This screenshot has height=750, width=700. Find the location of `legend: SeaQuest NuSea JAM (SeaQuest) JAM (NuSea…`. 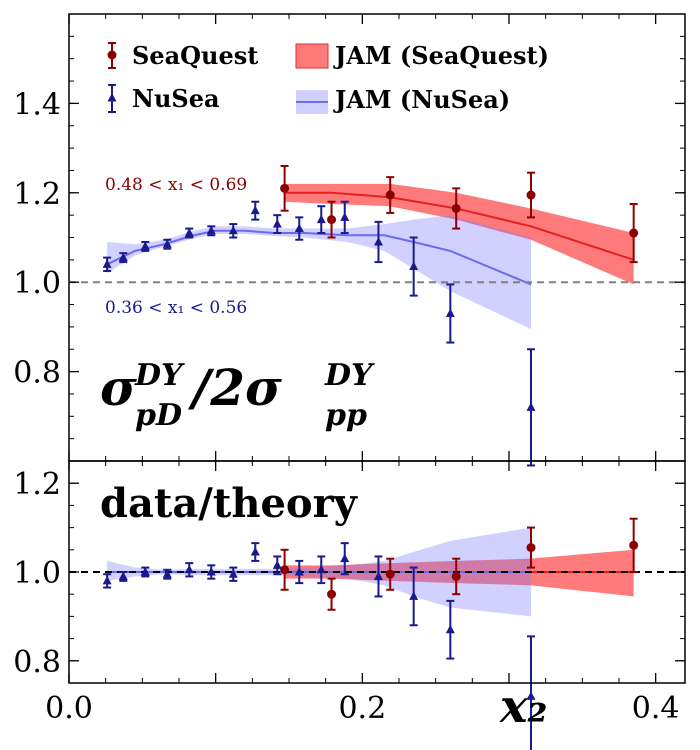

legend: SeaQuest NuSea JAM (SeaQuest) JAM (NuSea… is located at coordinates (328, 77).